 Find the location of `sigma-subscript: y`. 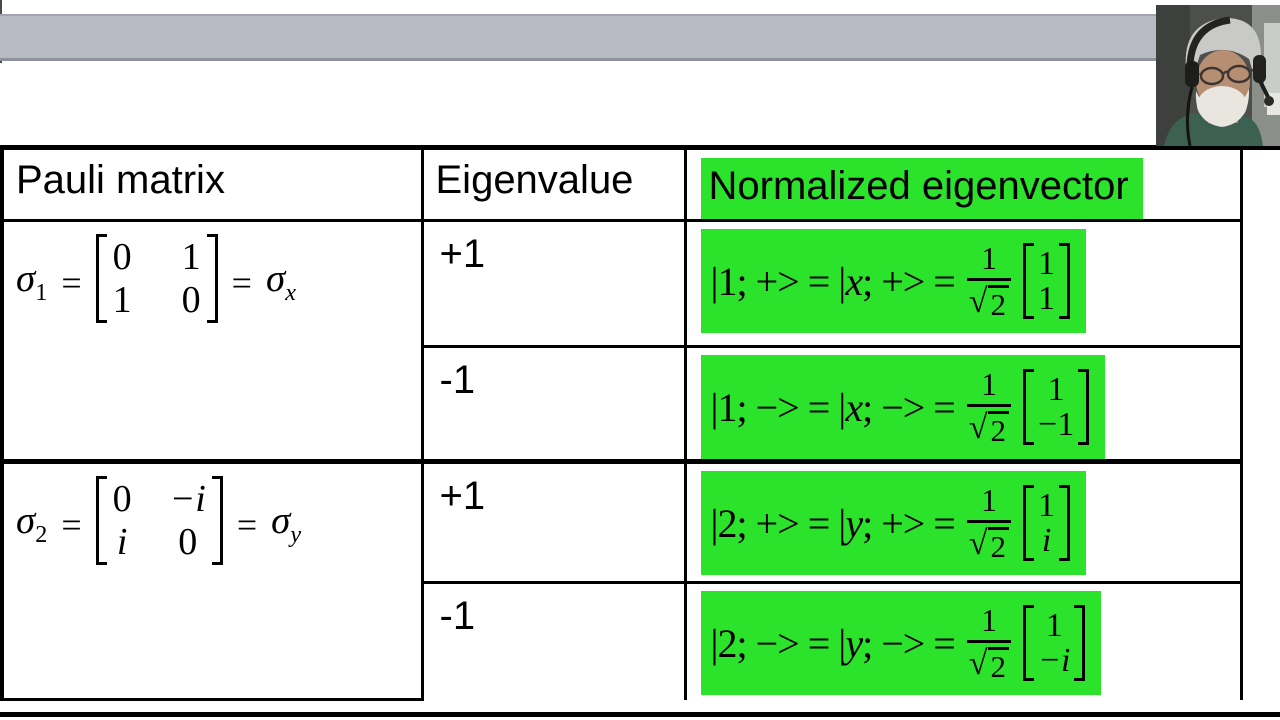

sigma-subscript: y is located at coordinates (296, 534).